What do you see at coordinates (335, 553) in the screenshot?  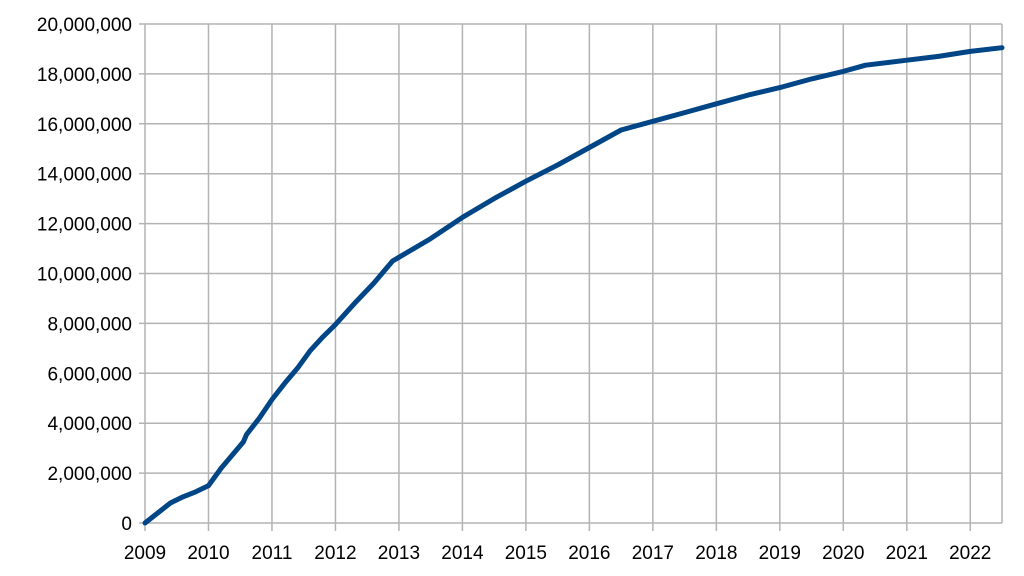 I see `x-tick-label: 2012` at bounding box center [335, 553].